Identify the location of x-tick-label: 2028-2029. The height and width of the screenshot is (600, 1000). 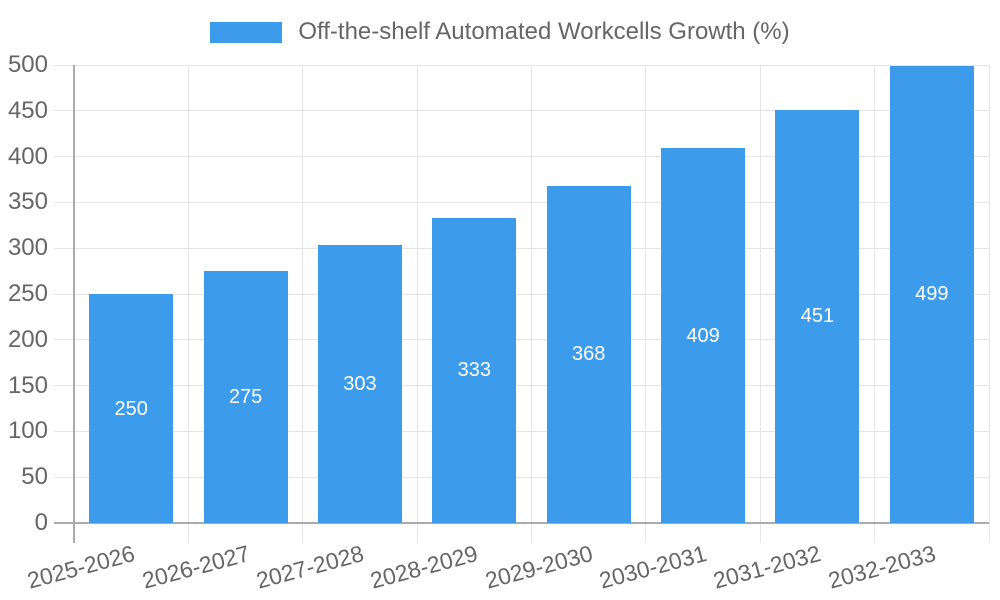
(424, 567).